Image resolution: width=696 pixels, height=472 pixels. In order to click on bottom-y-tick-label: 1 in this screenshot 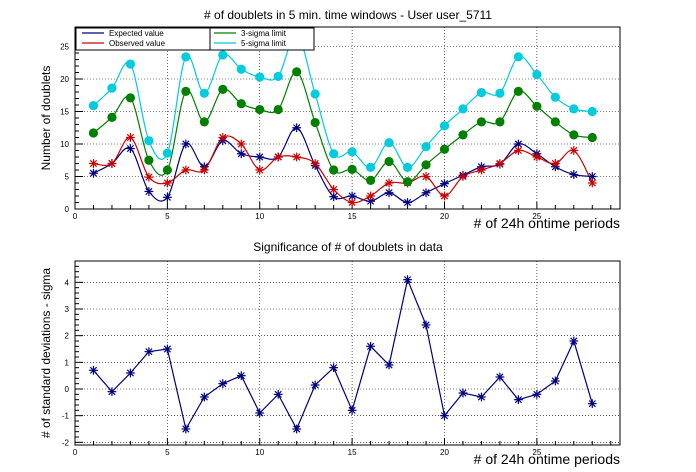, I will do `click(67, 362)`.